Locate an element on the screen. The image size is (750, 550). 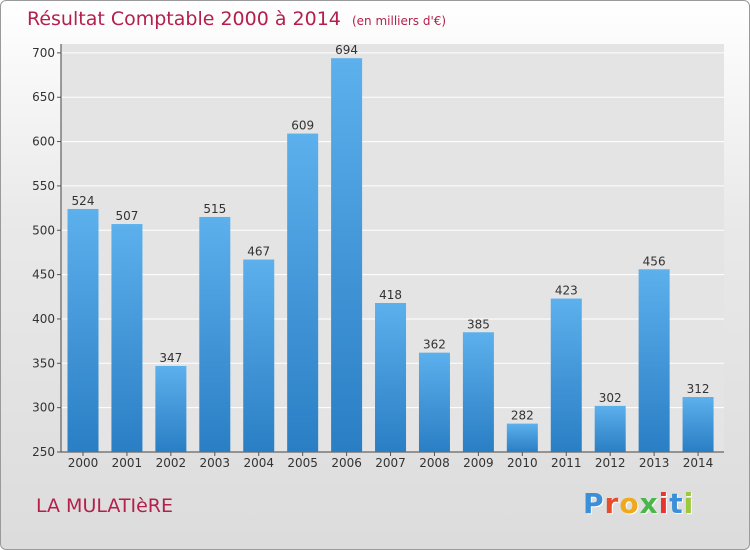
data-label: 507 is located at coordinates (126, 216).